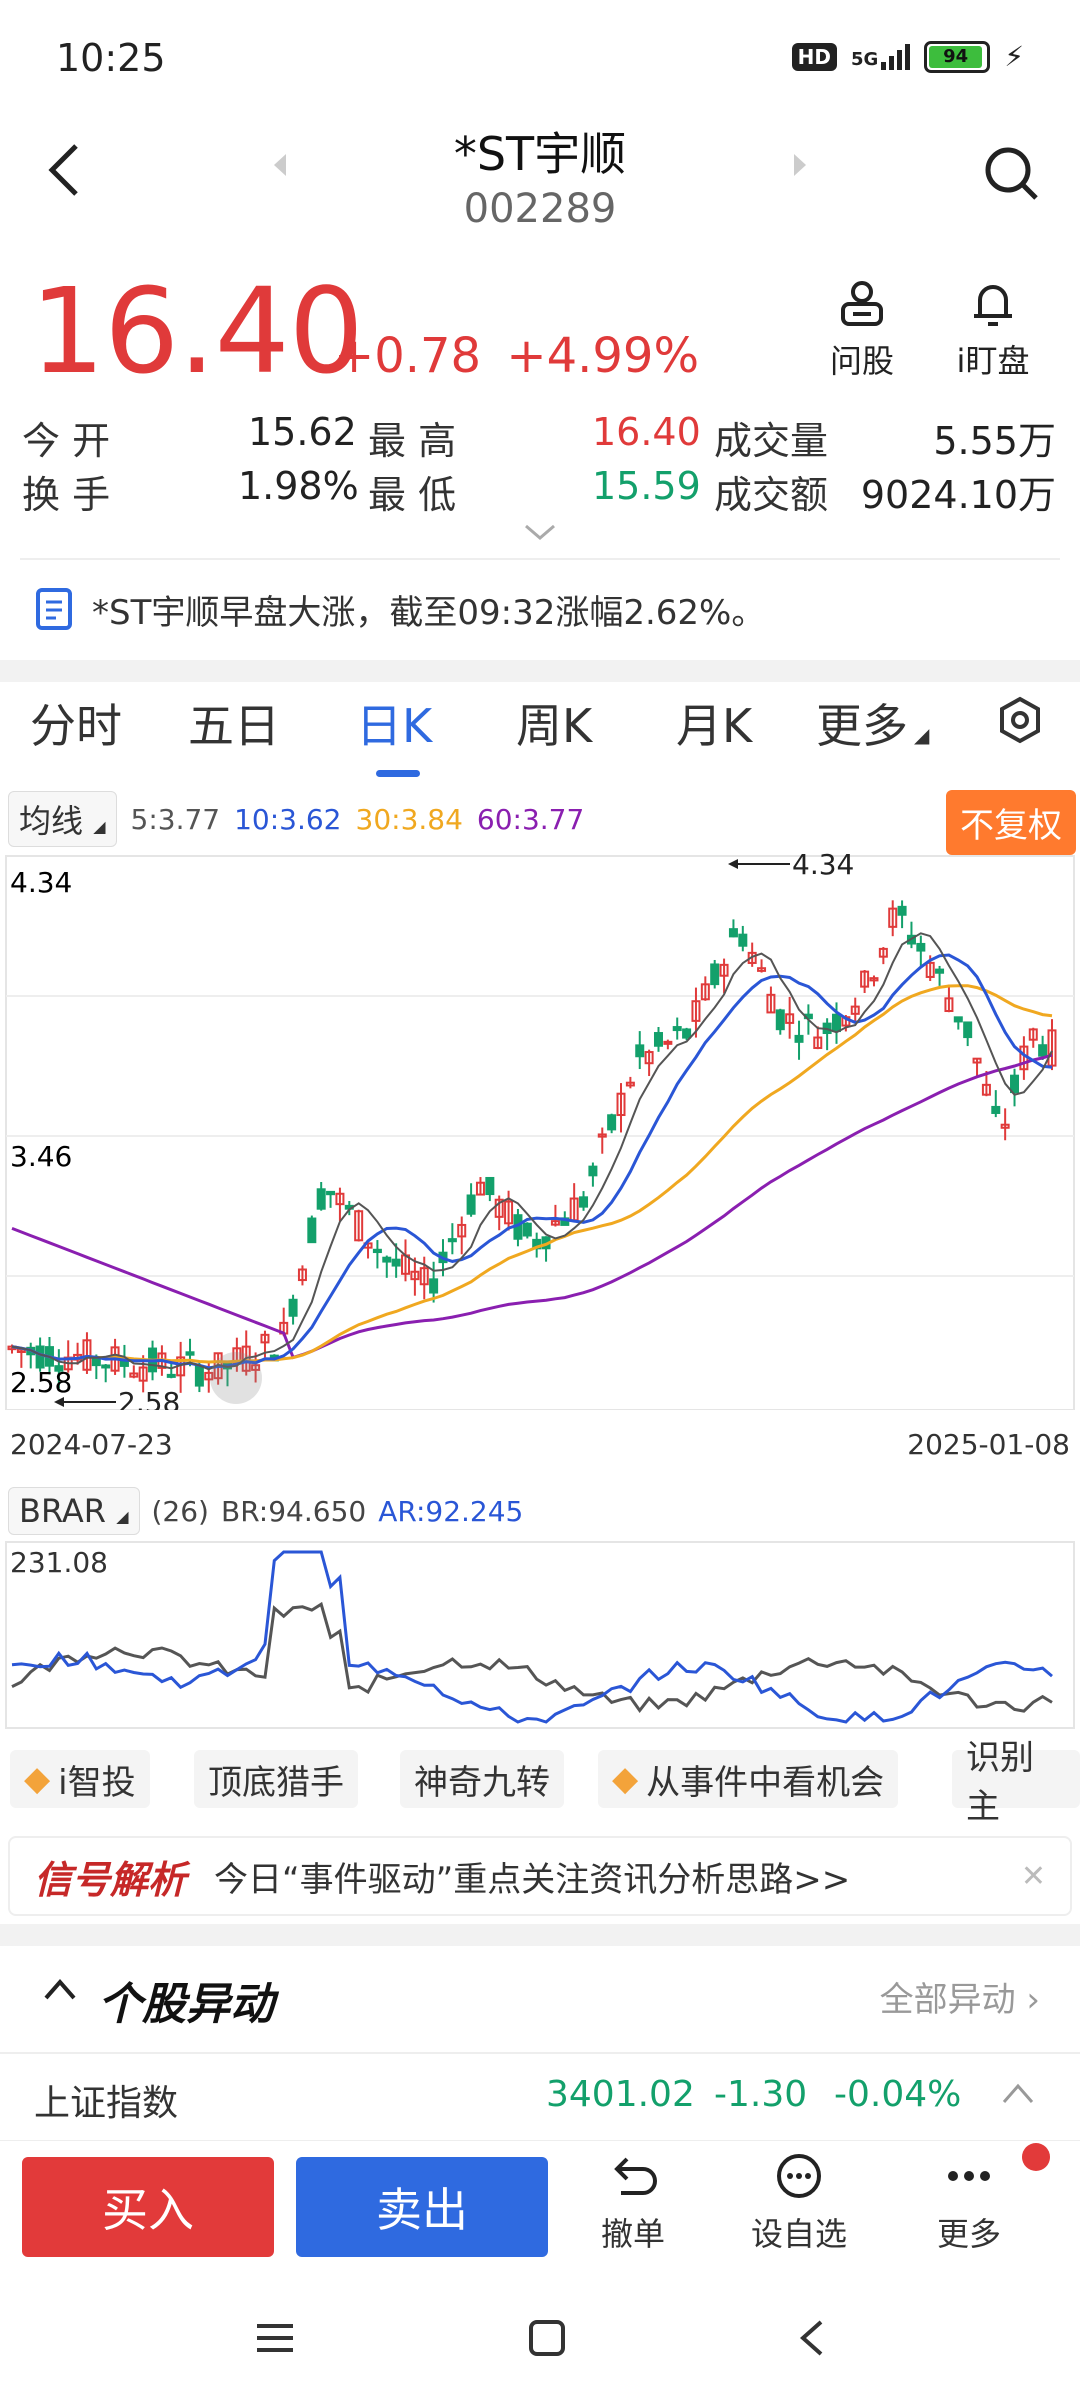 Image resolution: width=1080 pixels, height=2400 pixels. Describe the element at coordinates (633, 2203) in the screenshot. I see `cancel-order-button: 撤单` at that location.